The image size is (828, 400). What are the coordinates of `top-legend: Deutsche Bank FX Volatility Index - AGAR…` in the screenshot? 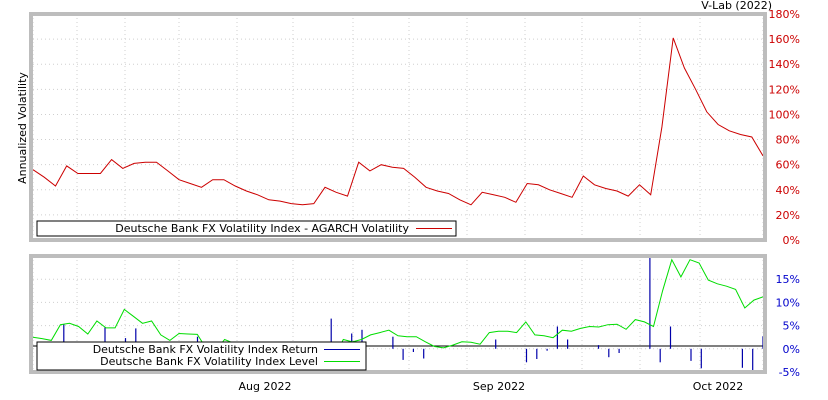 It's located at (246, 228).